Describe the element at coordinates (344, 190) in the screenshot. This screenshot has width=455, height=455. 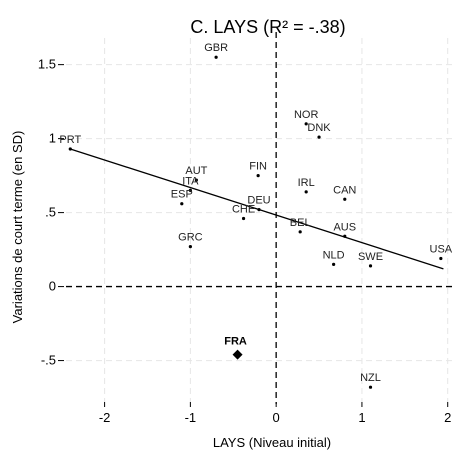
I see `point-label: CAN` at that location.